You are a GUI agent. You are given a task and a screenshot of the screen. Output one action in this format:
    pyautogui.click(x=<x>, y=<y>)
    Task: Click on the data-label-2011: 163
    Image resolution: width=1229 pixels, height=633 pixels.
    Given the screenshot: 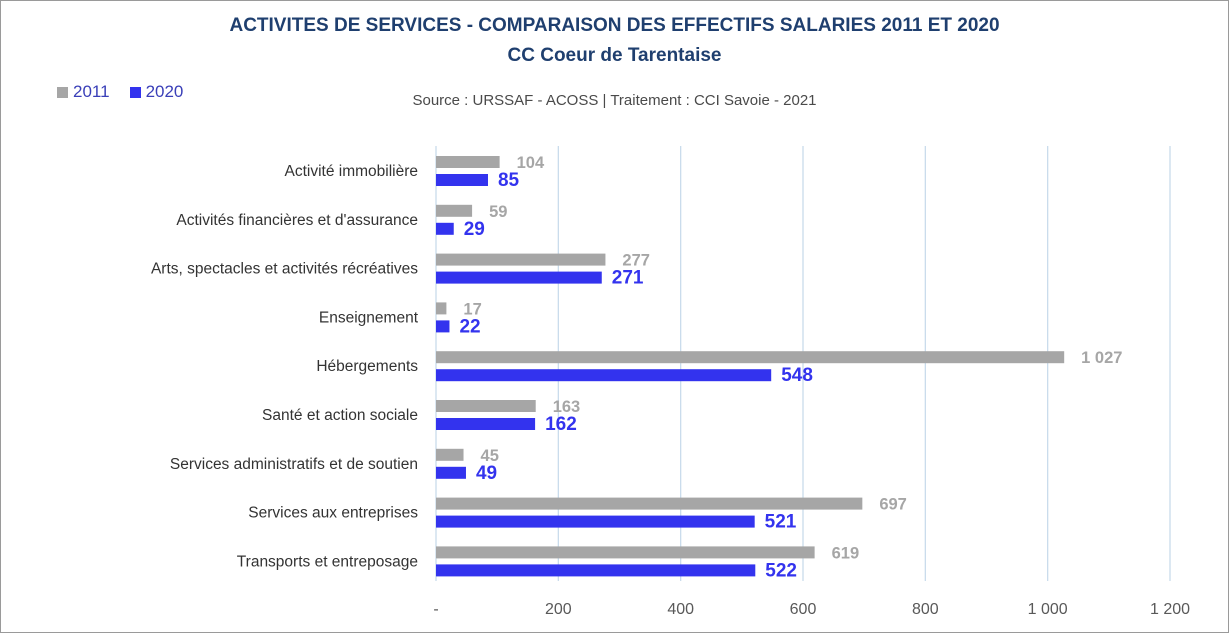 What is the action you would take?
    pyautogui.click(x=567, y=407)
    